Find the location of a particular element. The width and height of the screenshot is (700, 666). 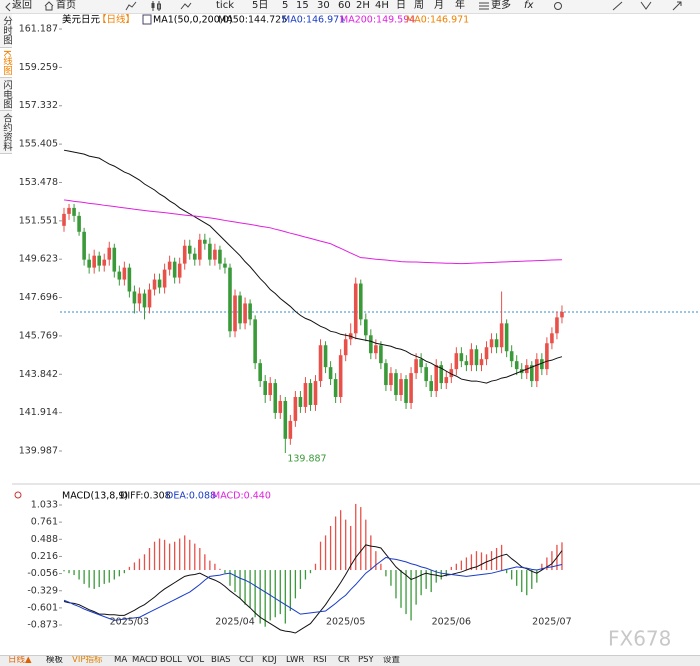

sidebar-tab: 闪电图 is located at coordinates (6, 94).